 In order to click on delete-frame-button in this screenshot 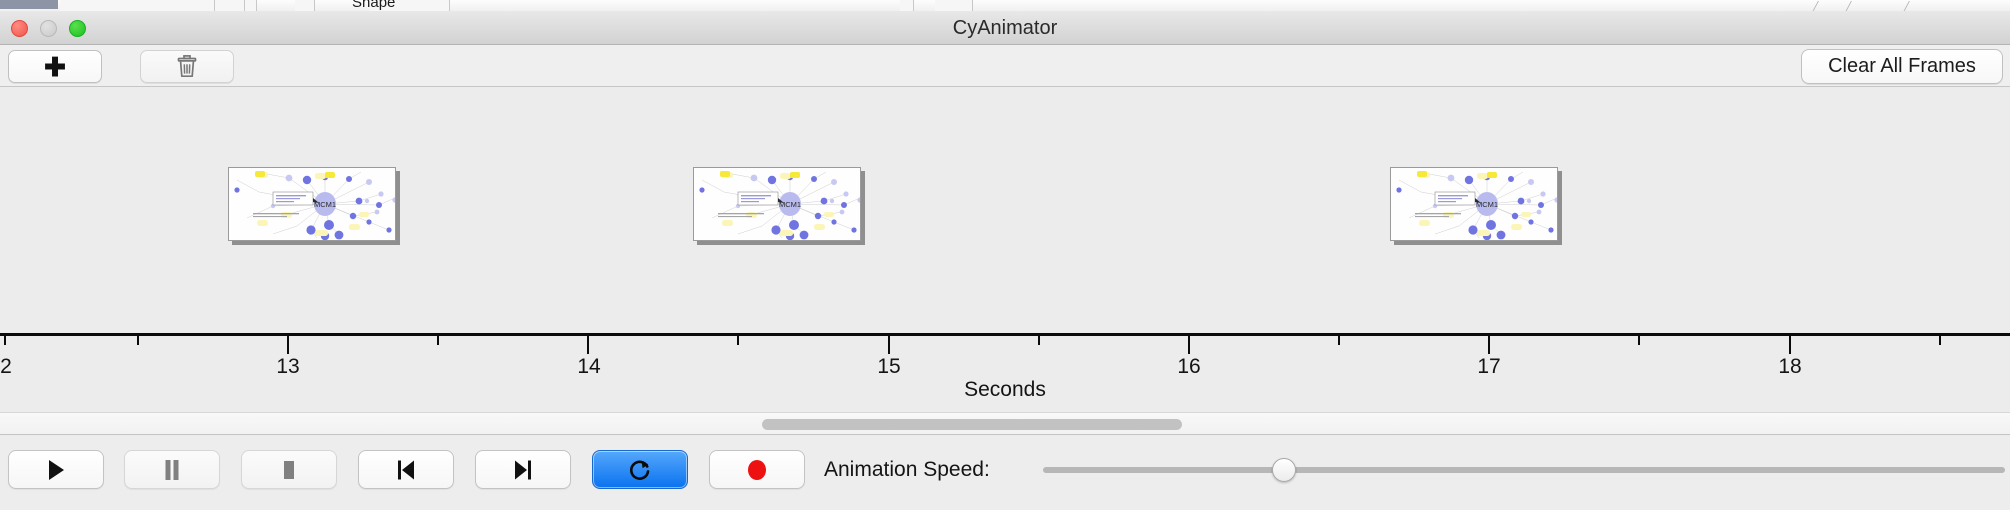, I will do `click(187, 66)`.